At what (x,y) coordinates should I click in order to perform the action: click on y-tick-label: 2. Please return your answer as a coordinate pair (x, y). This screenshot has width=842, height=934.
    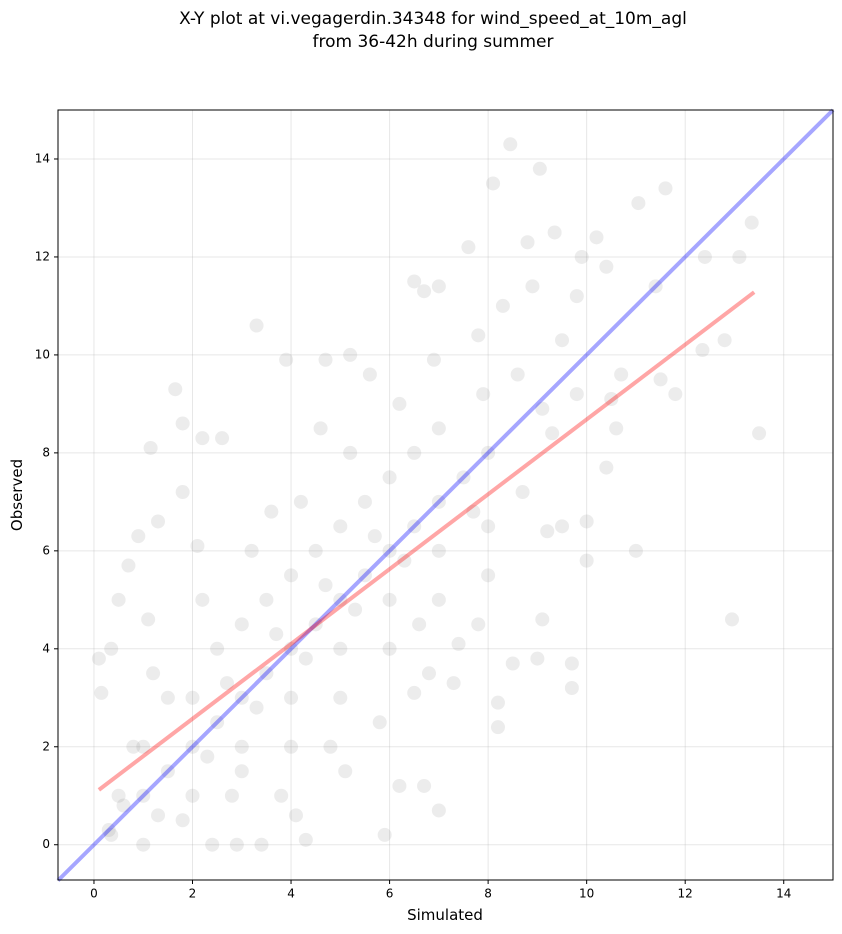
    Looking at the image, I should click on (46, 746).